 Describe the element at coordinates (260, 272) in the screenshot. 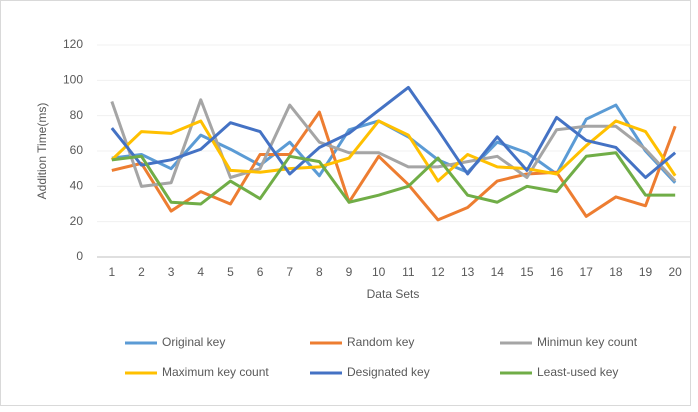

I see `x-tick-label: 6` at that location.